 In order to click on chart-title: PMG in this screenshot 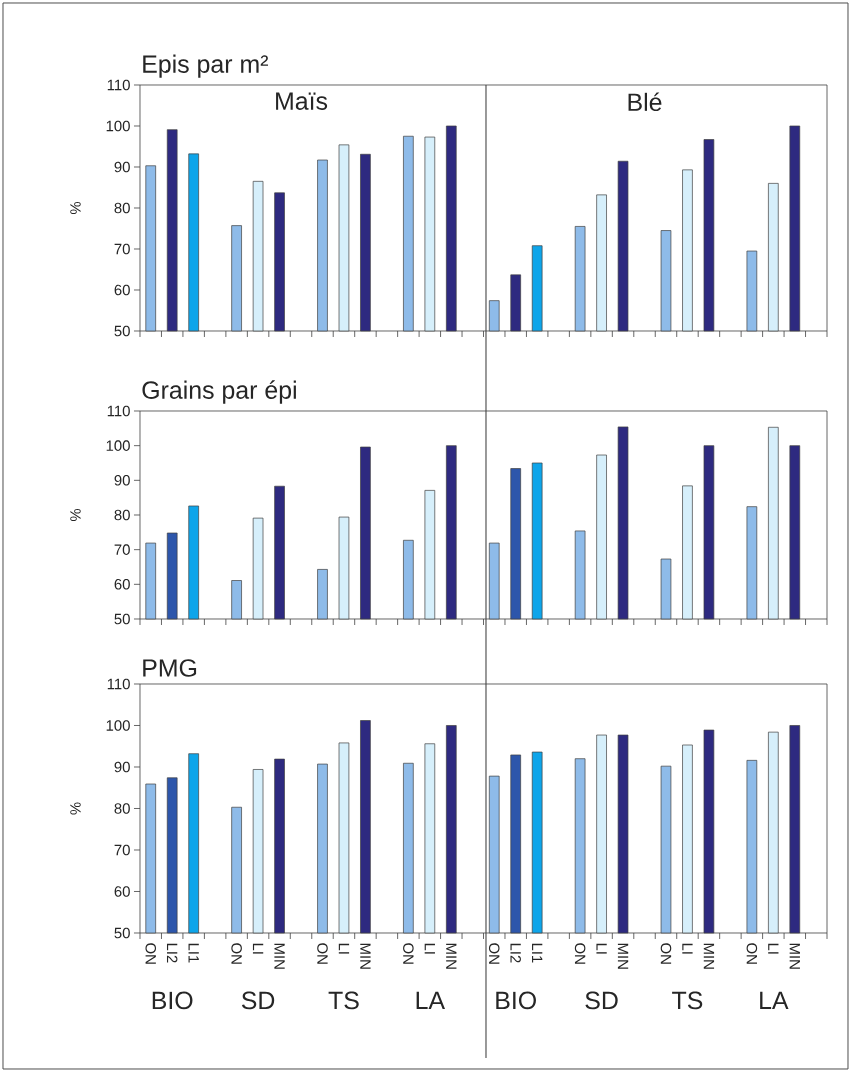, I will do `click(170, 668)`.